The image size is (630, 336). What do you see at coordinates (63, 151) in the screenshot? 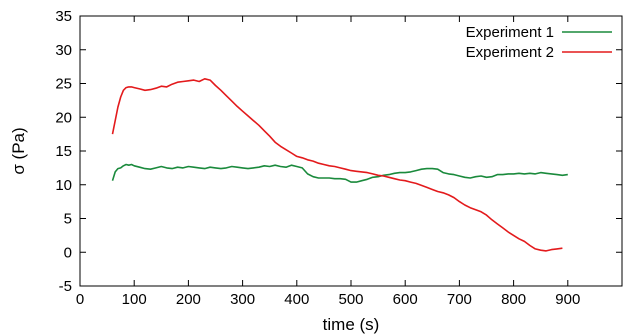
I see `y-tick-label: 15` at bounding box center [63, 151].